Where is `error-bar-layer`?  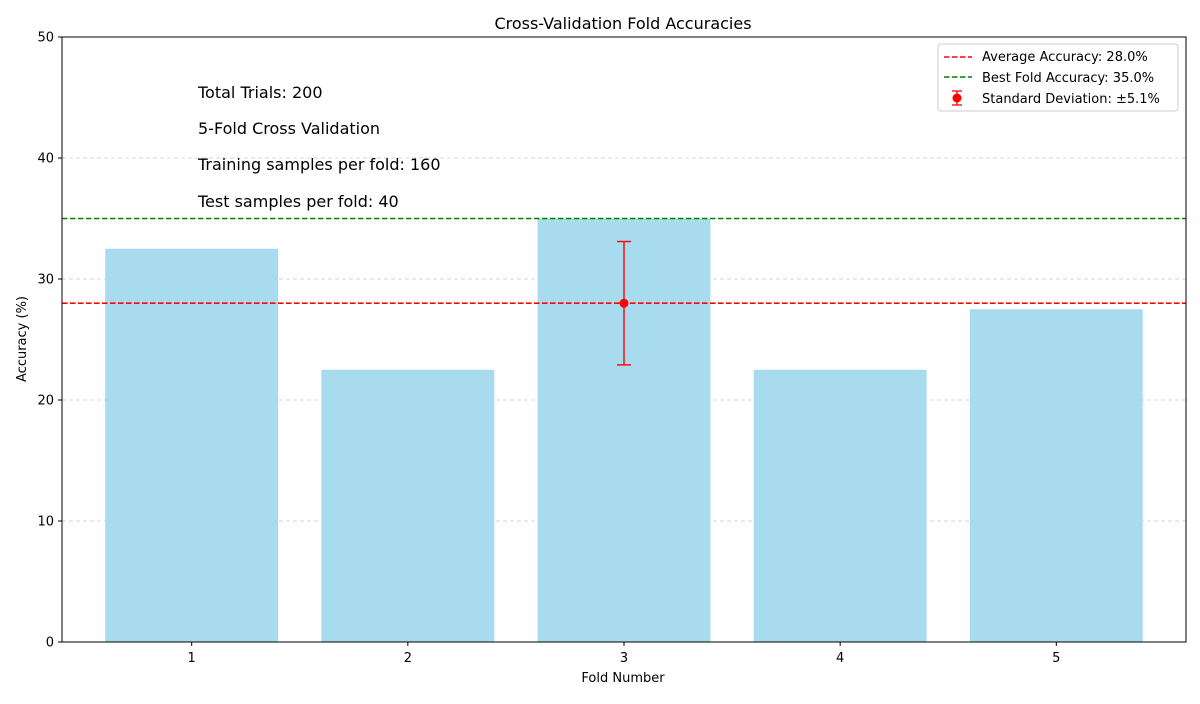 error-bar-layer is located at coordinates (624, 303).